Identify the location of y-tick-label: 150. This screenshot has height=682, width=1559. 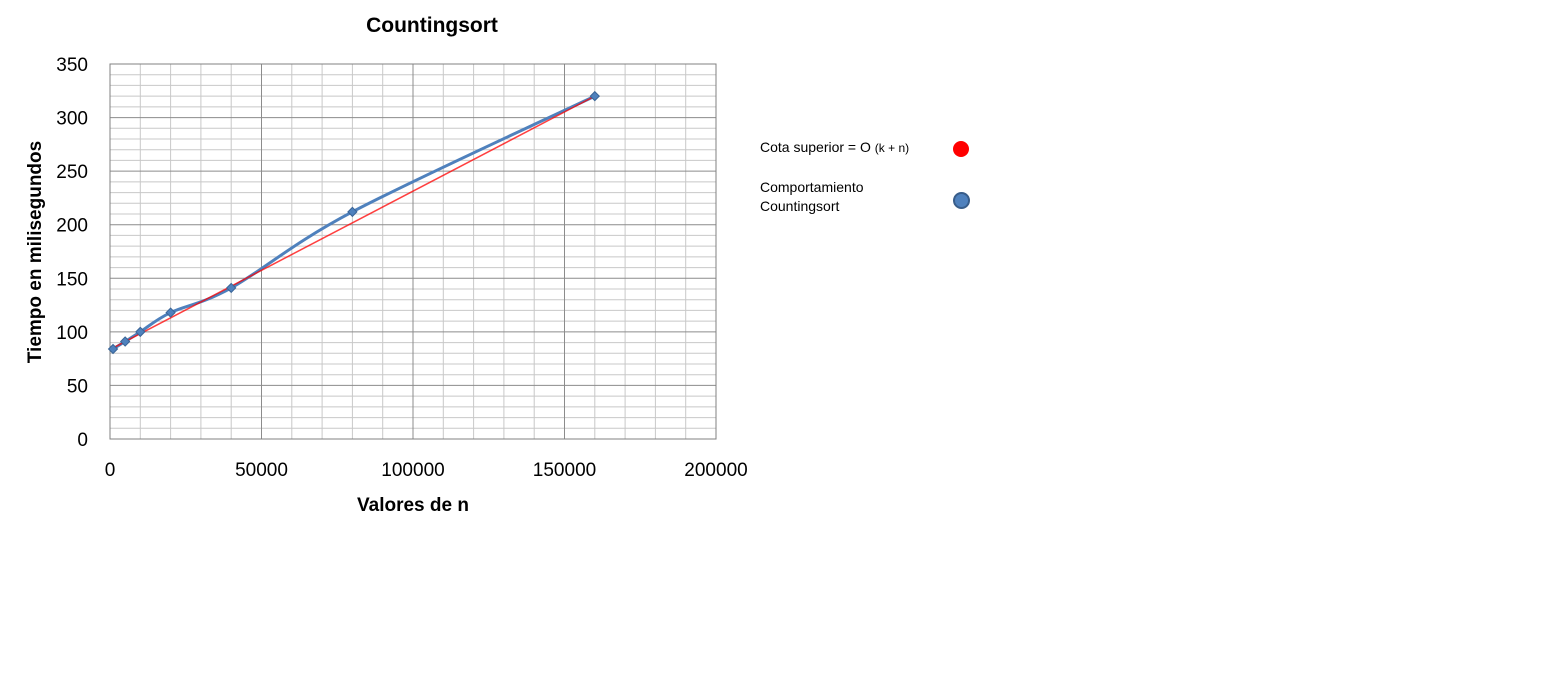
(72, 279).